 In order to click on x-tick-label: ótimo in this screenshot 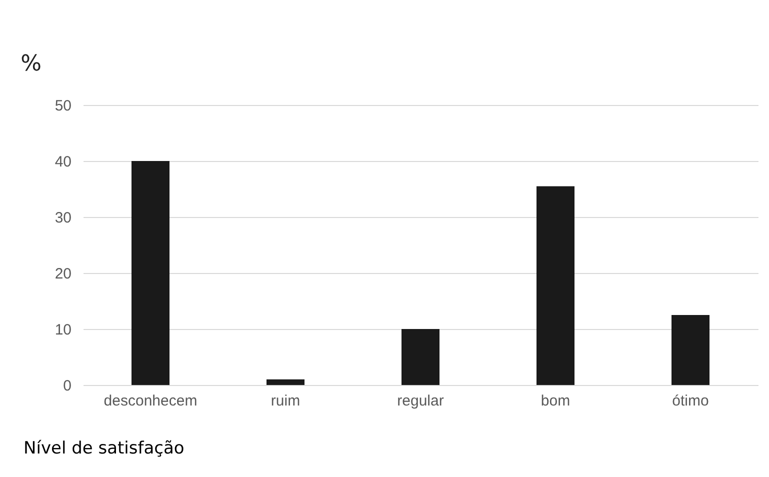, I will do `click(690, 401)`.